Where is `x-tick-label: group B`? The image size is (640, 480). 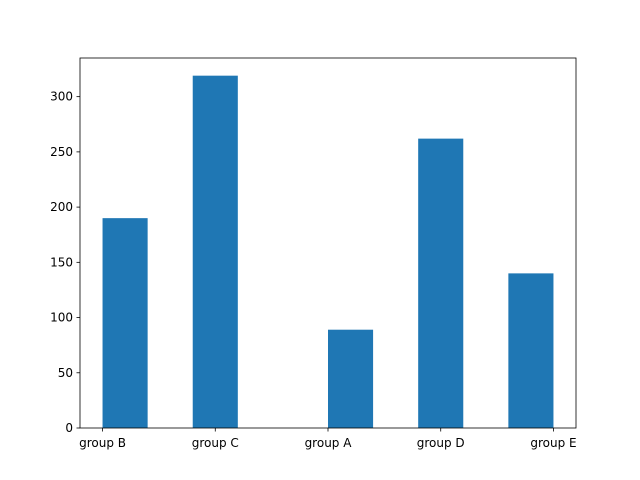
x-tick-label: group B is located at coordinates (102, 443).